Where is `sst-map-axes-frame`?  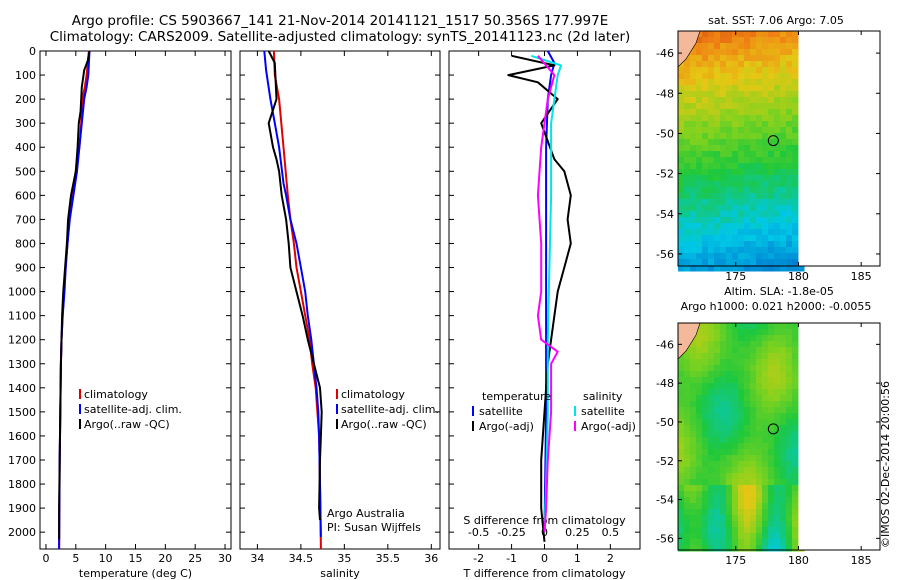 sst-map-axes-frame is located at coordinates (779, 148).